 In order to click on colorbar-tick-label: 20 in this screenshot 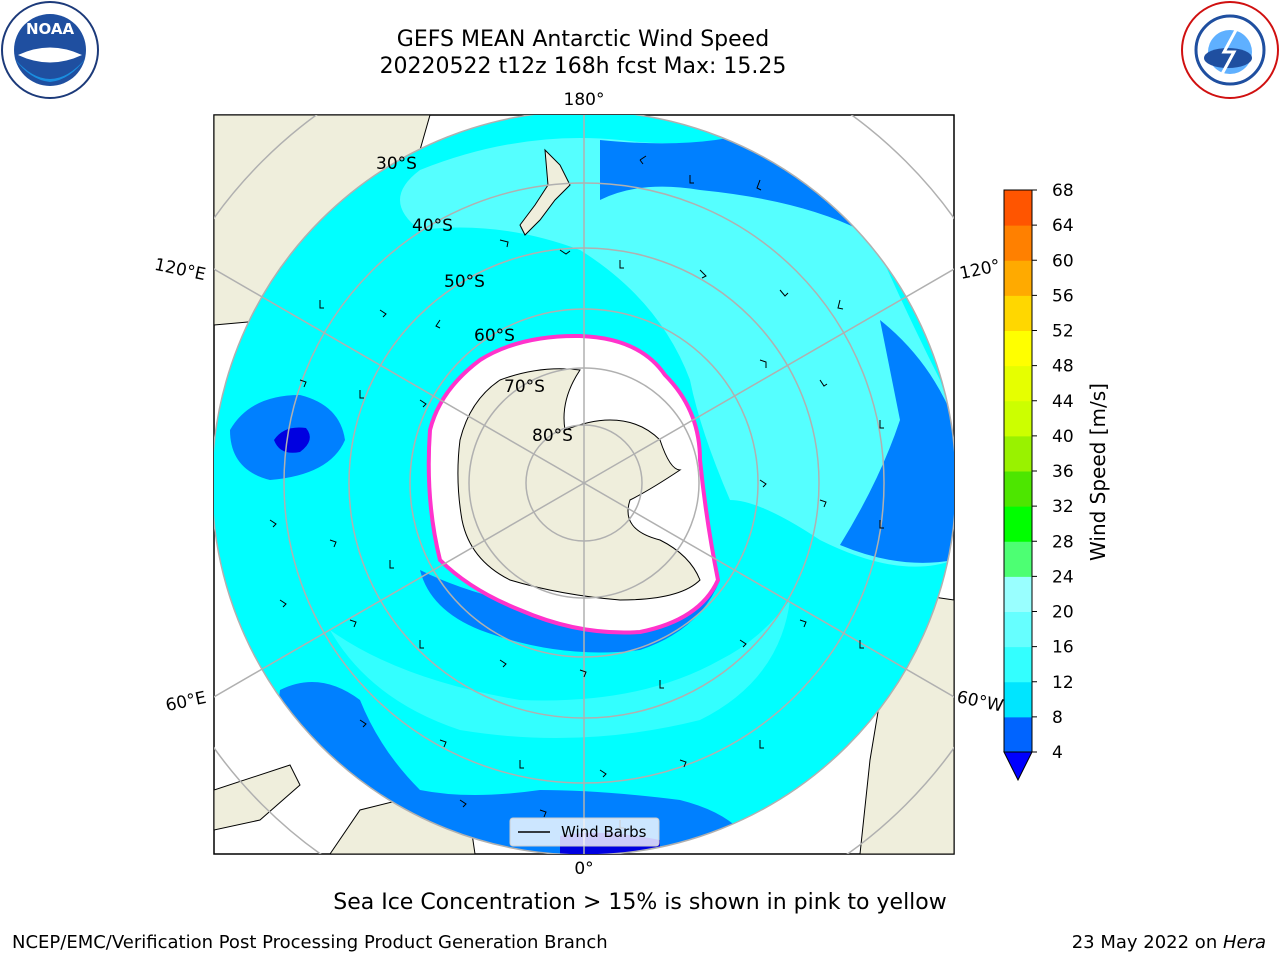, I will do `click(1063, 613)`.